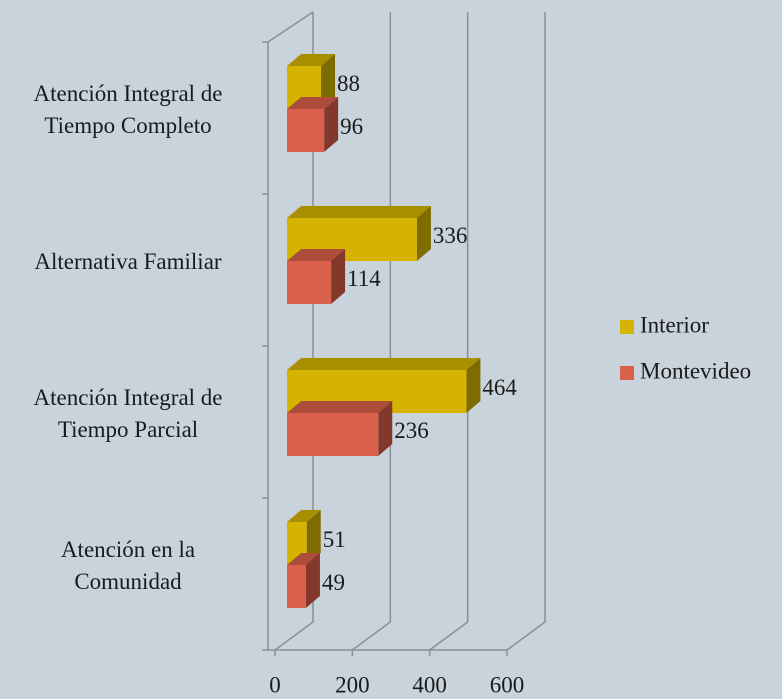  Describe the element at coordinates (499, 387) in the screenshot. I see `value-label: 464` at that location.